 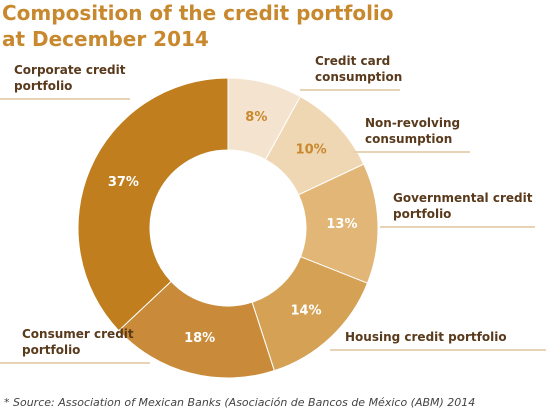 I want to click on value-label: 13%, so click(x=341, y=224).